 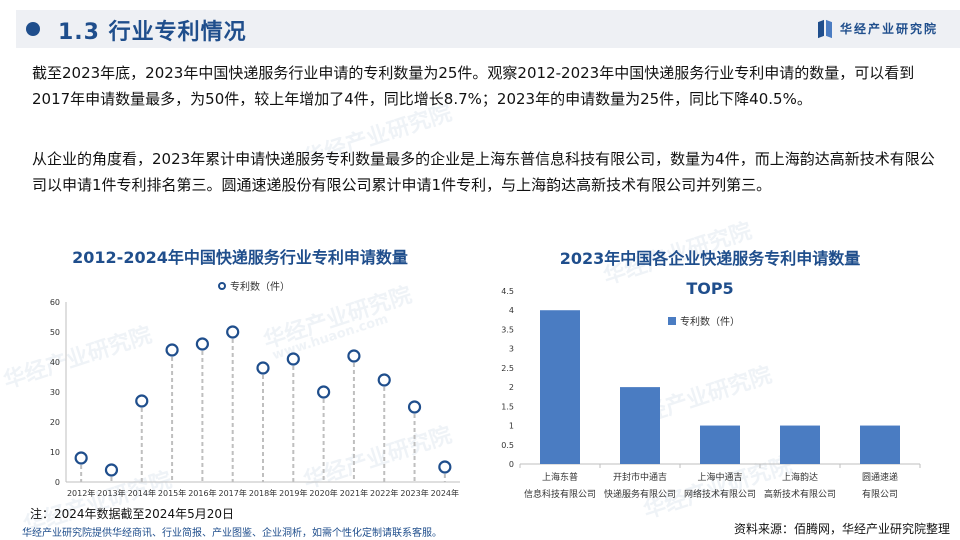 I want to click on y-tick-label: 0.5, so click(x=507, y=445).